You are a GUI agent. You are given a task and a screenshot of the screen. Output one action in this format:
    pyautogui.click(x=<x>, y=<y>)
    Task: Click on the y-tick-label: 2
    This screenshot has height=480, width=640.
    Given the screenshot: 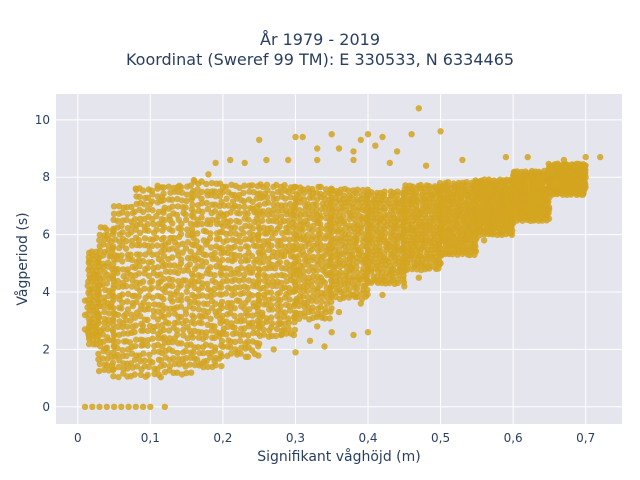 What is the action you would take?
    pyautogui.click(x=46, y=349)
    